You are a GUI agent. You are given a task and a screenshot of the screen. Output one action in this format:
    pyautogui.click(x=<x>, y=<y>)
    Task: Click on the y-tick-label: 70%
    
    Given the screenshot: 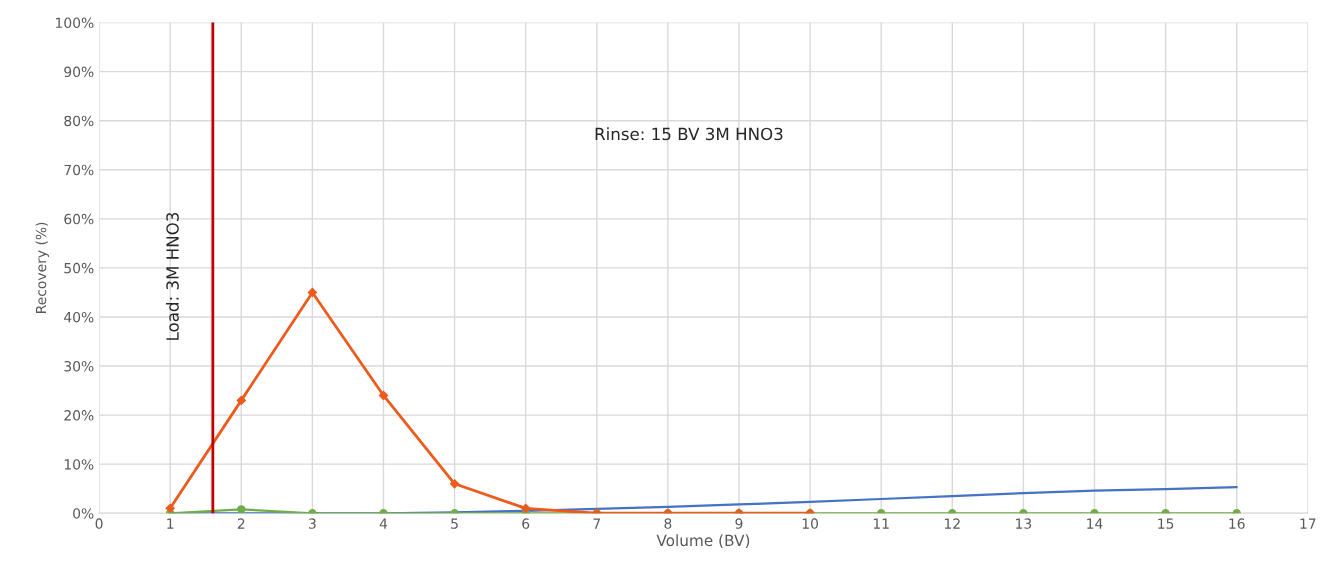 What is the action you would take?
    pyautogui.click(x=79, y=170)
    